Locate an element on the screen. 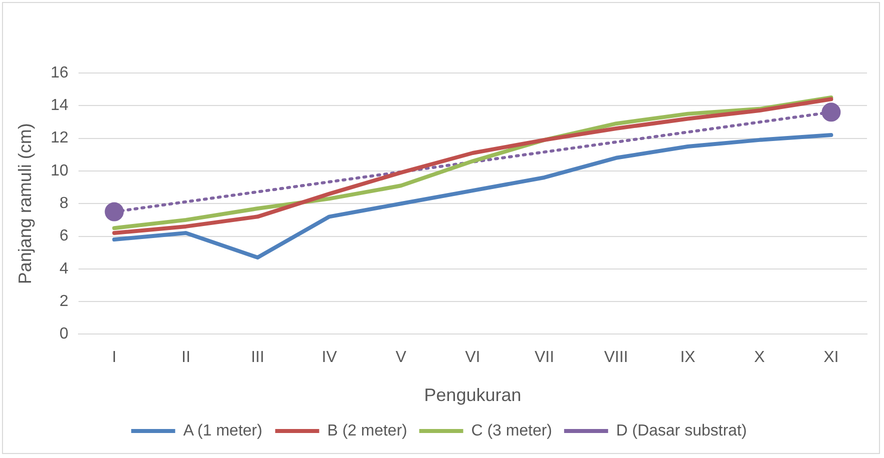 The height and width of the screenshot is (458, 884). legend-label: C (3 meter) is located at coordinates (511, 431).